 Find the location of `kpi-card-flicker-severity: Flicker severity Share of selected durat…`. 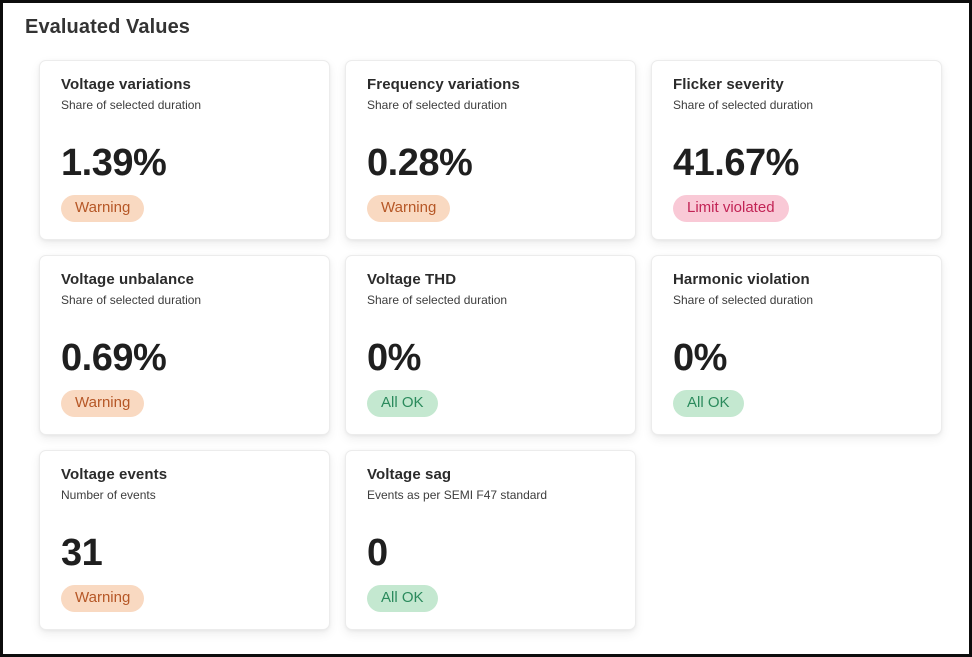

kpi-card-flicker-severity: Flicker severity Share of selected durat… is located at coordinates (796, 150).